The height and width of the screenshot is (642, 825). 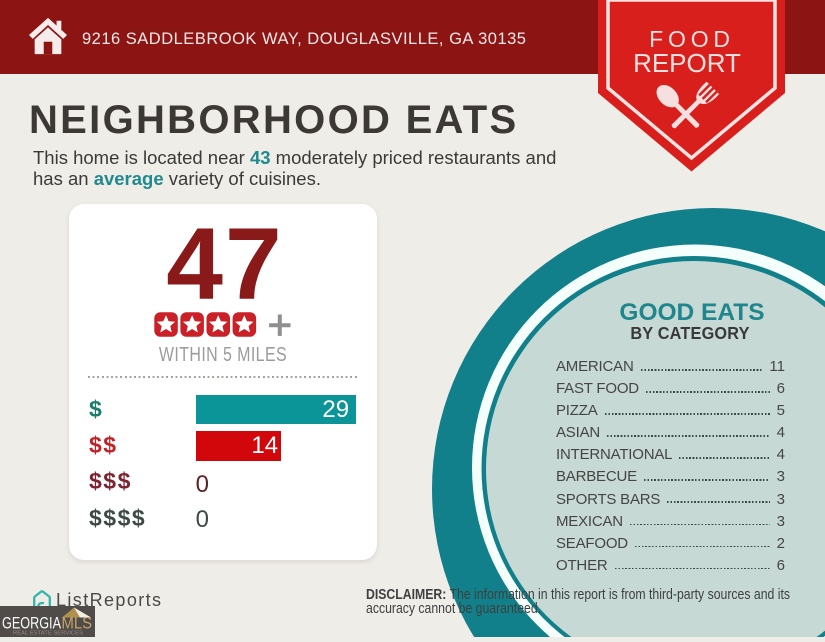 I want to click on svg-text: REAL ESTATE SERVICES, so click(x=48, y=634).